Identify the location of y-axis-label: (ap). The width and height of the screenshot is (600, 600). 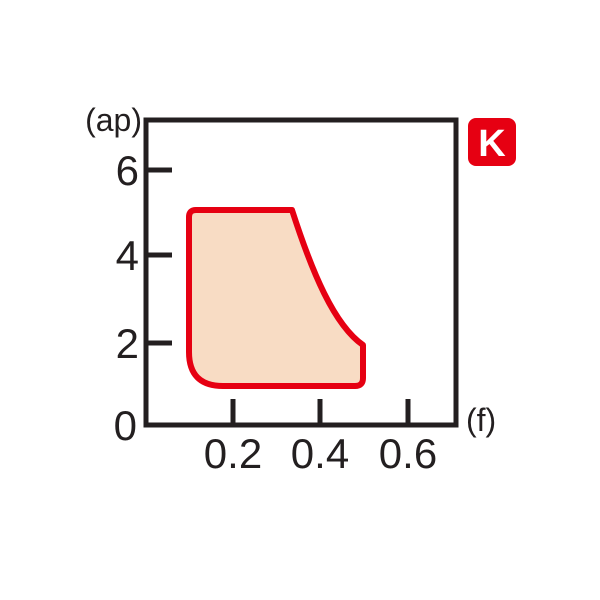
(113, 120).